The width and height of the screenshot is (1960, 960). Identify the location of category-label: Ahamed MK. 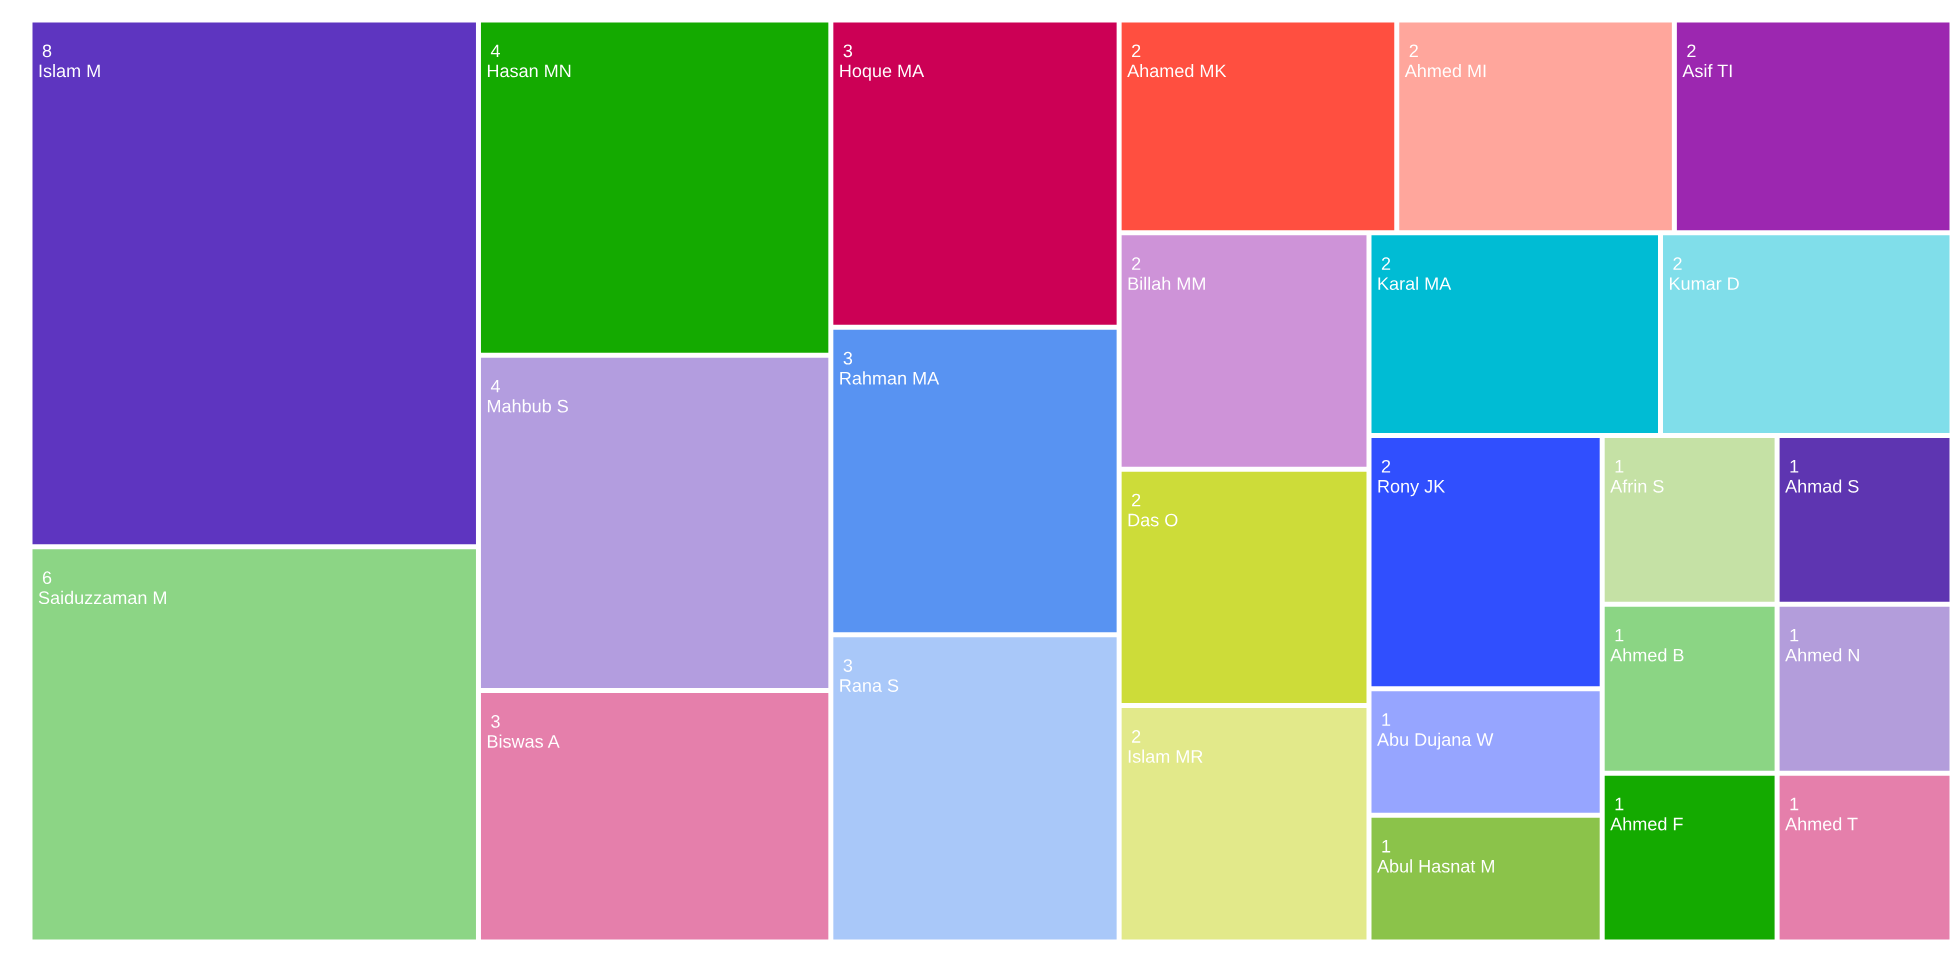
(1177, 71).